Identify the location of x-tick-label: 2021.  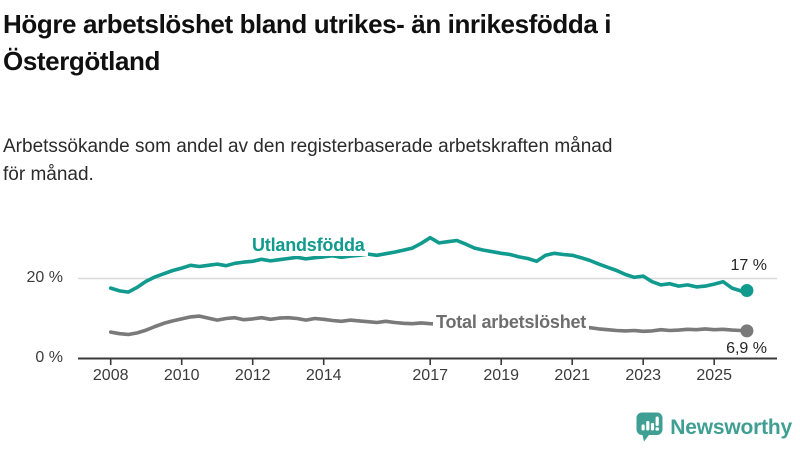
(572, 375).